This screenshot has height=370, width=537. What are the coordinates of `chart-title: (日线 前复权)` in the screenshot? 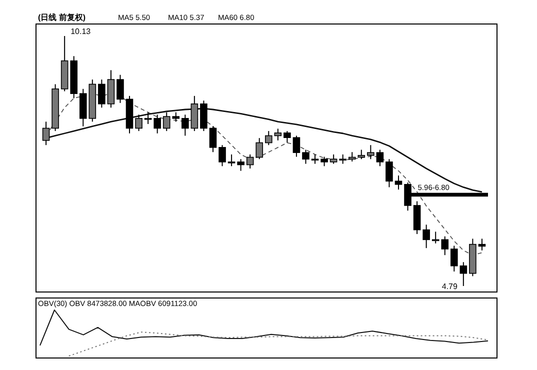 It's located at (62, 17).